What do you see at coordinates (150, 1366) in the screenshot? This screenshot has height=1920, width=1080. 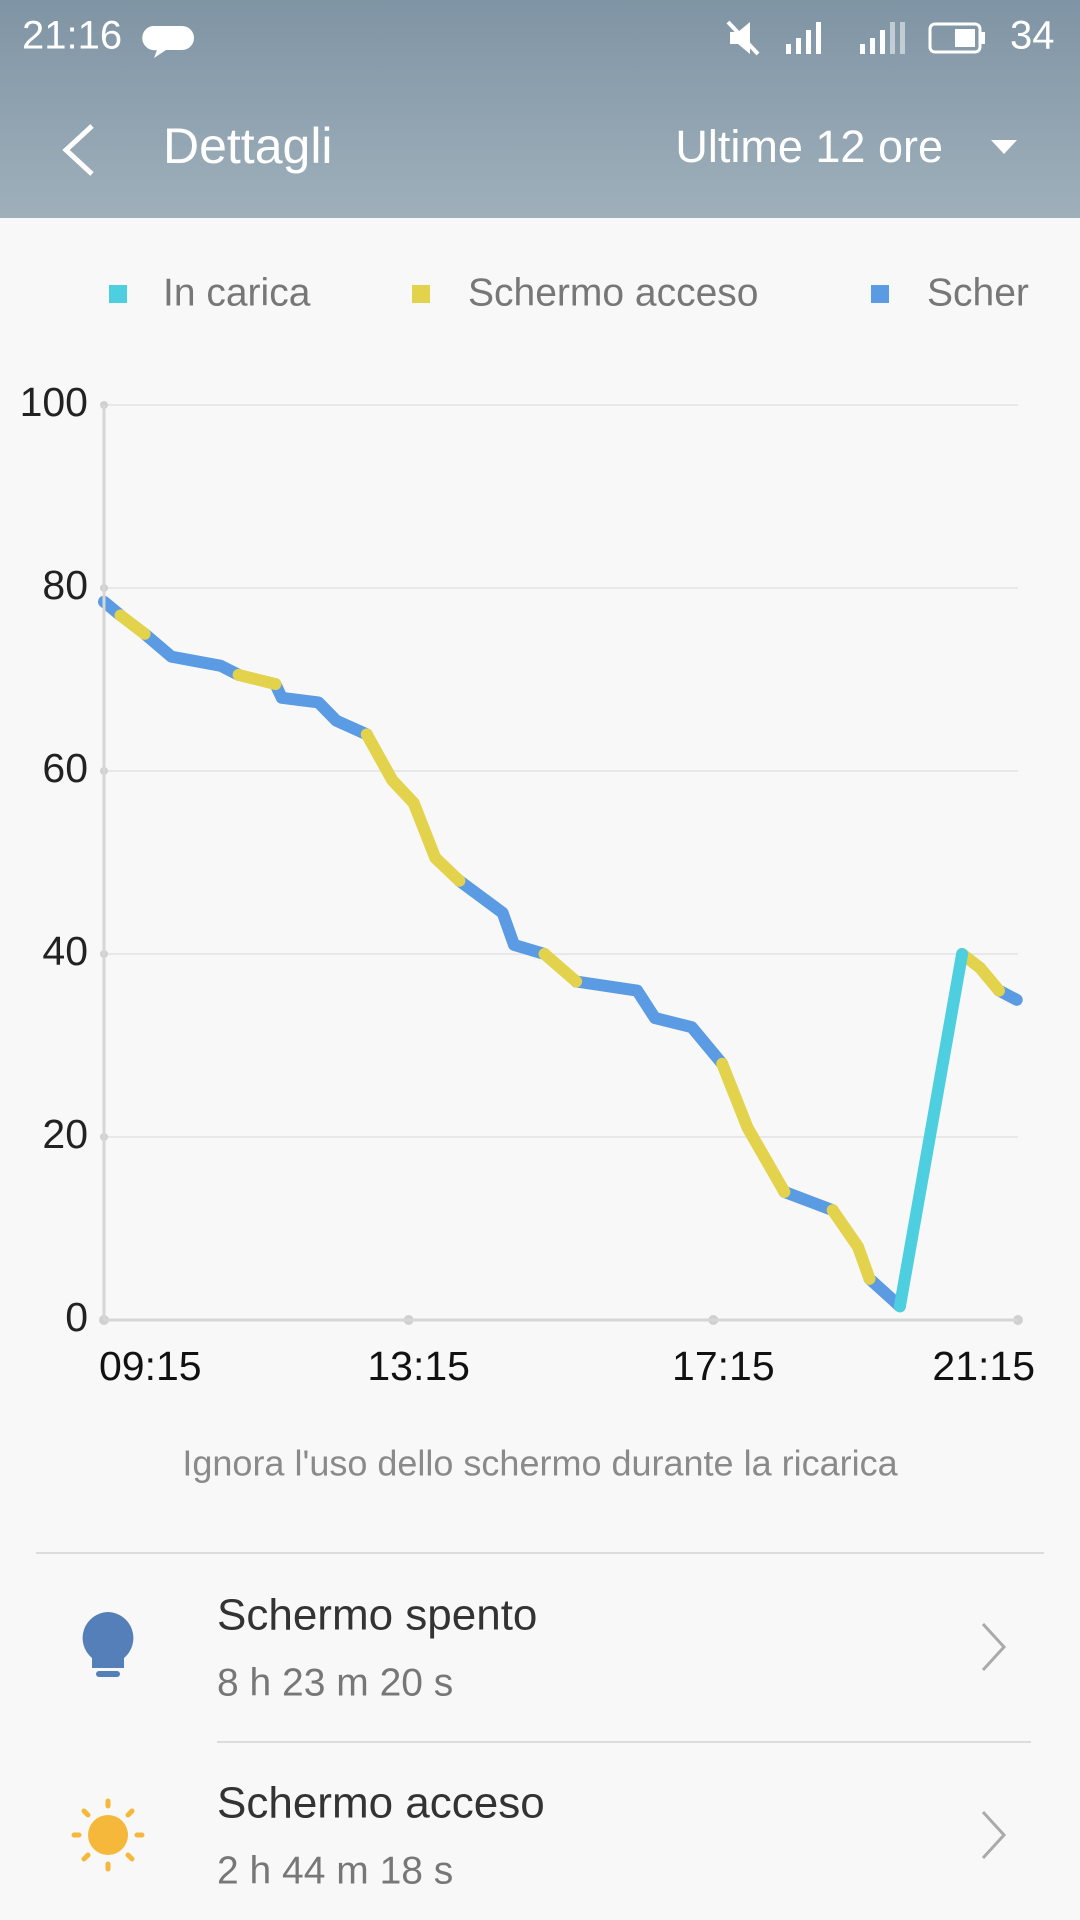 I see `x-tick-label: 09:15` at bounding box center [150, 1366].